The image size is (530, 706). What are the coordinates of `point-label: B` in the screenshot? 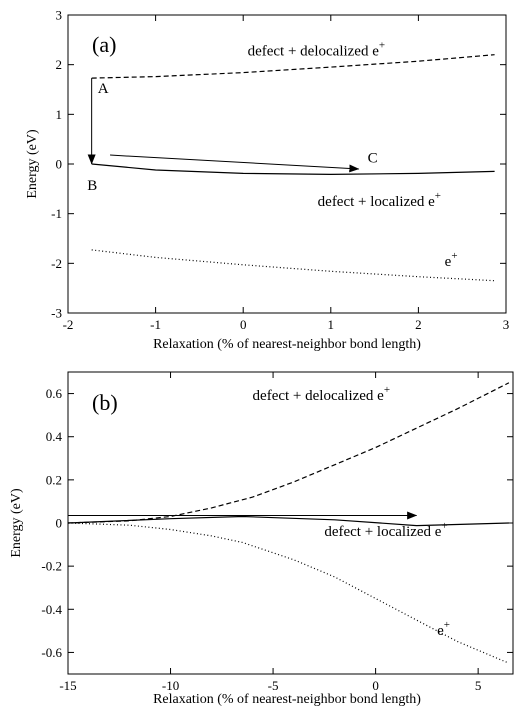 It's located at (92, 186).